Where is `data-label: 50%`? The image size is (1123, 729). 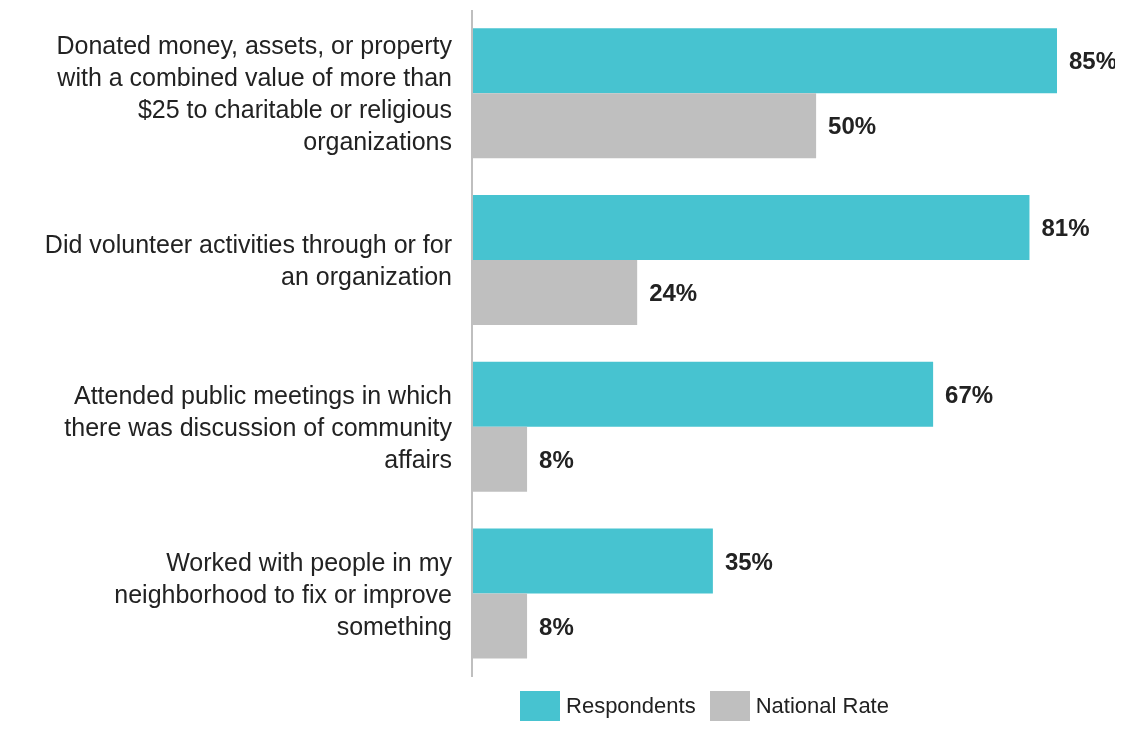
data-label: 50% is located at coordinates (852, 126).